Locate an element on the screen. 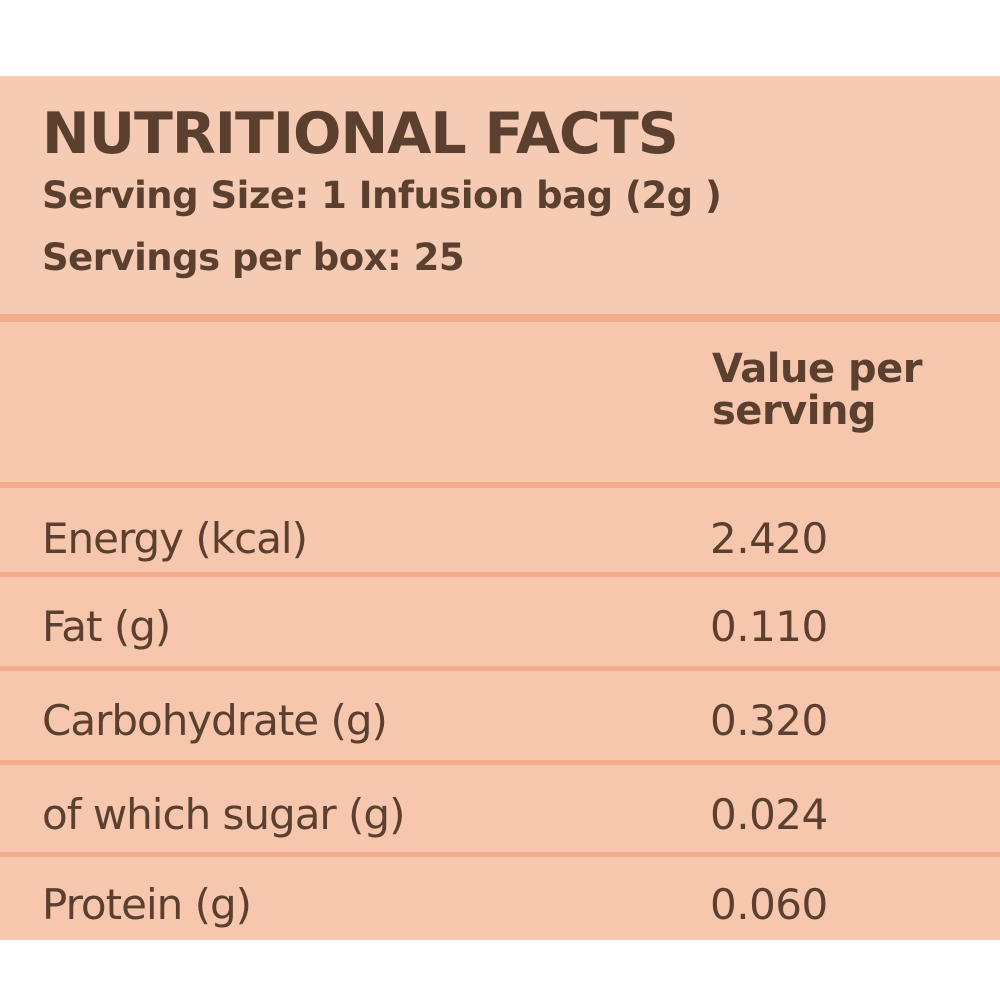  table-row: Fat (g) 0.110 is located at coordinates (500, 629).